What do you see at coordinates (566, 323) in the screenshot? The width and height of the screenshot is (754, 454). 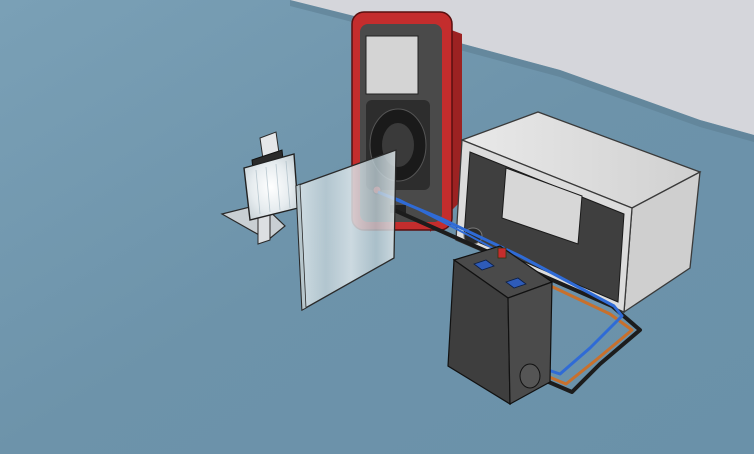 I see `orange-wire` at bounding box center [566, 323].